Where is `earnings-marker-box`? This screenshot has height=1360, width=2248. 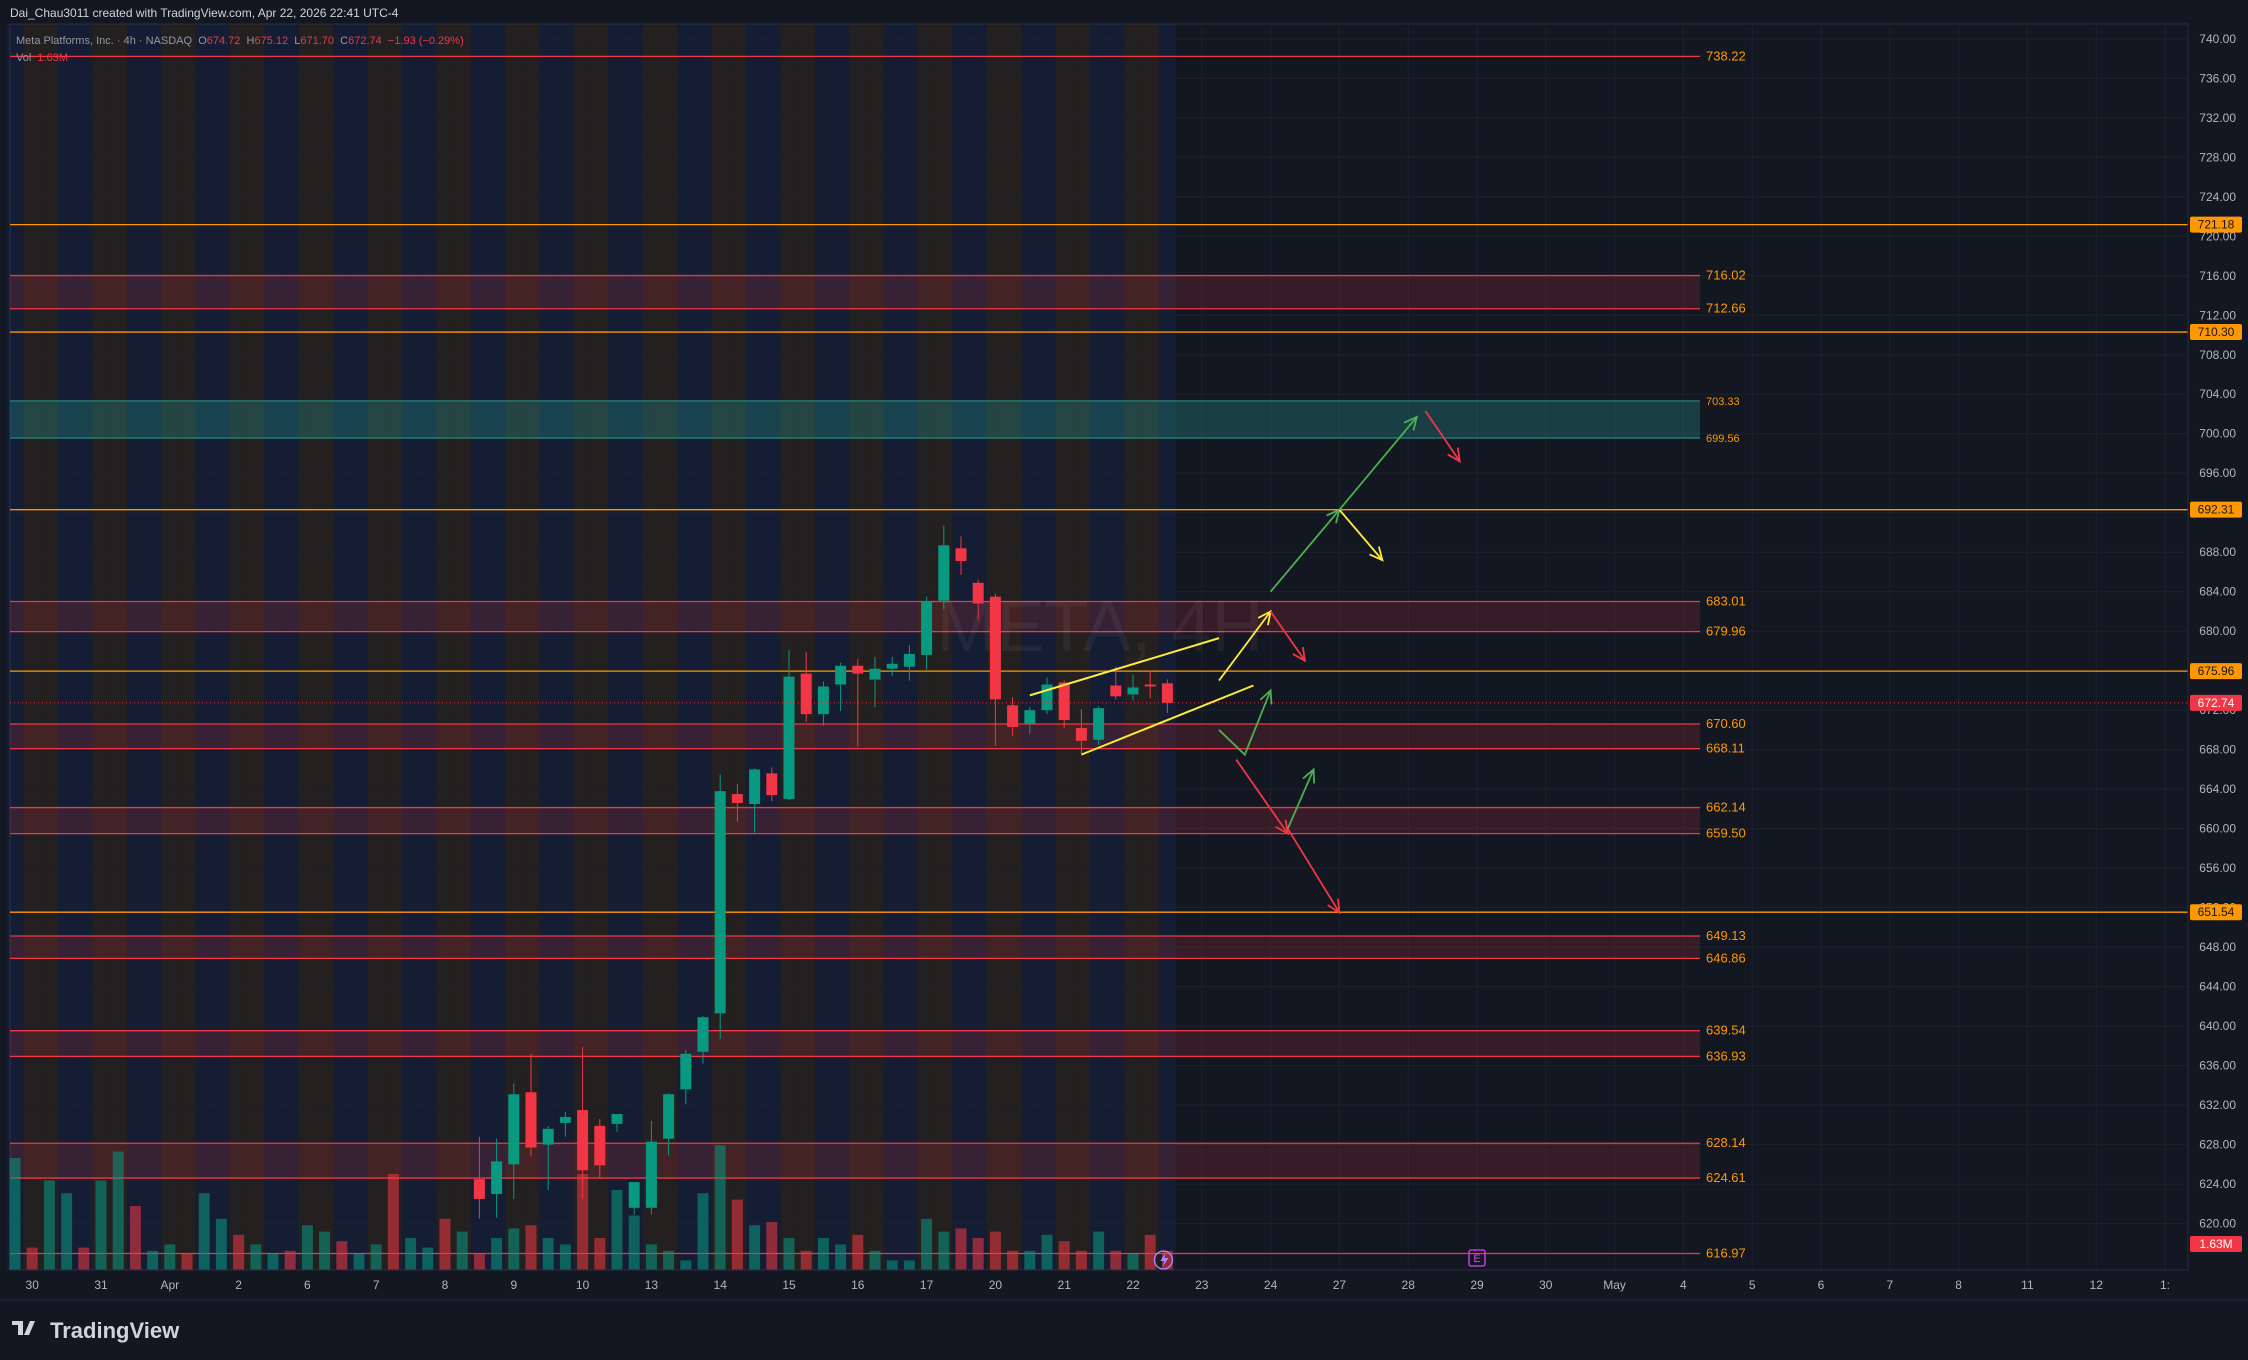
earnings-marker-box is located at coordinates (1477, 1258).